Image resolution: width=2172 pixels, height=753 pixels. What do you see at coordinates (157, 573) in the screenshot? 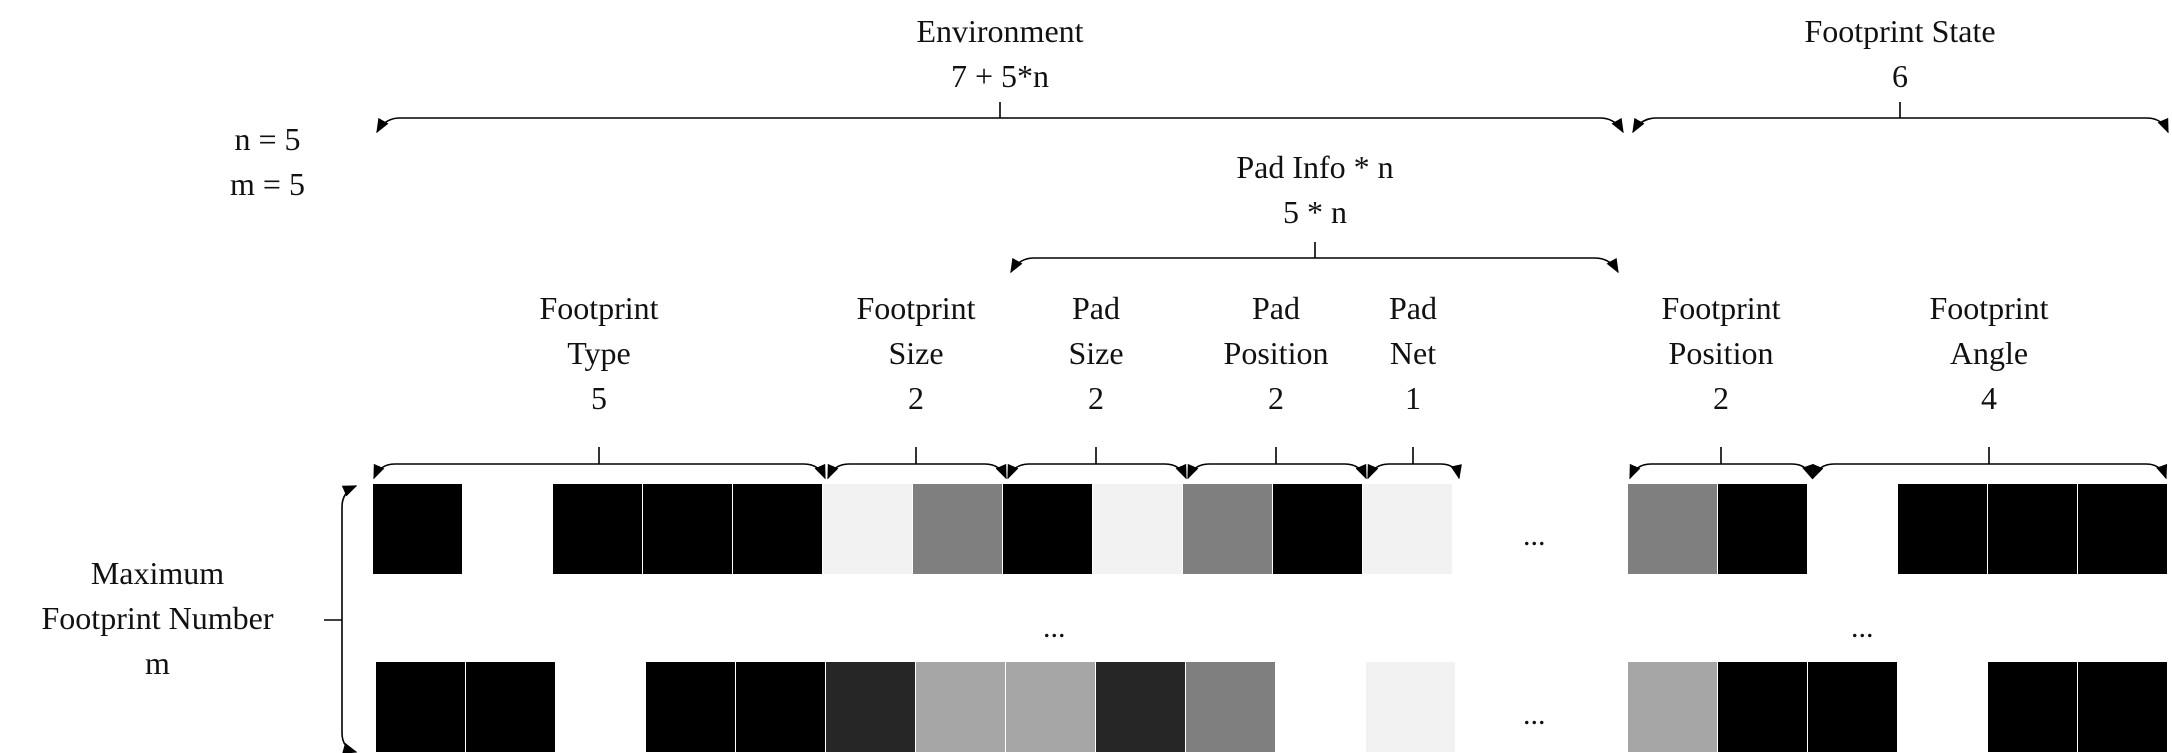
I see `max-footprint-line1: Maximum` at bounding box center [157, 573].